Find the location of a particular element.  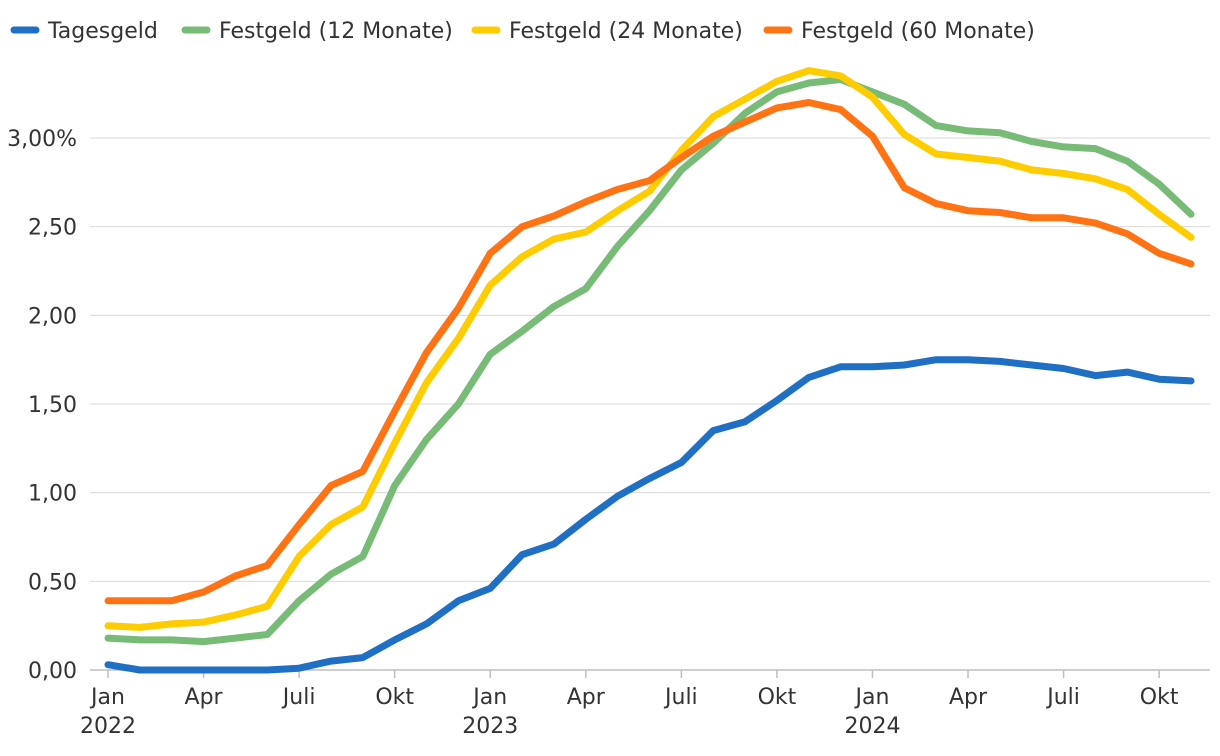

x-tick-year-label: 2024 is located at coordinates (872, 726).